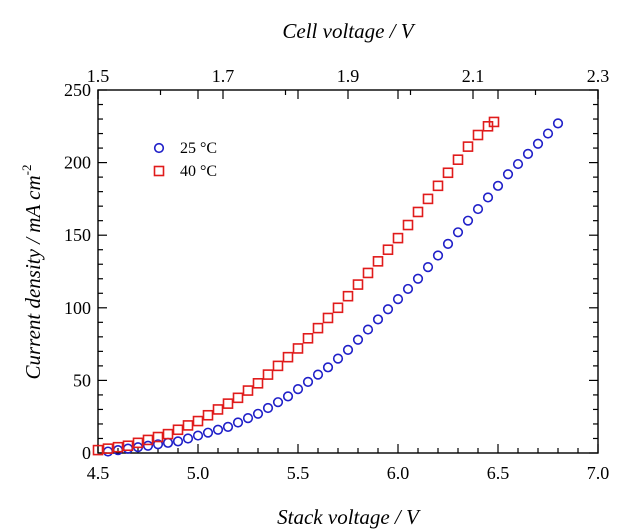  What do you see at coordinates (98, 473) in the screenshot?
I see `x-tick-label: 4.5` at bounding box center [98, 473].